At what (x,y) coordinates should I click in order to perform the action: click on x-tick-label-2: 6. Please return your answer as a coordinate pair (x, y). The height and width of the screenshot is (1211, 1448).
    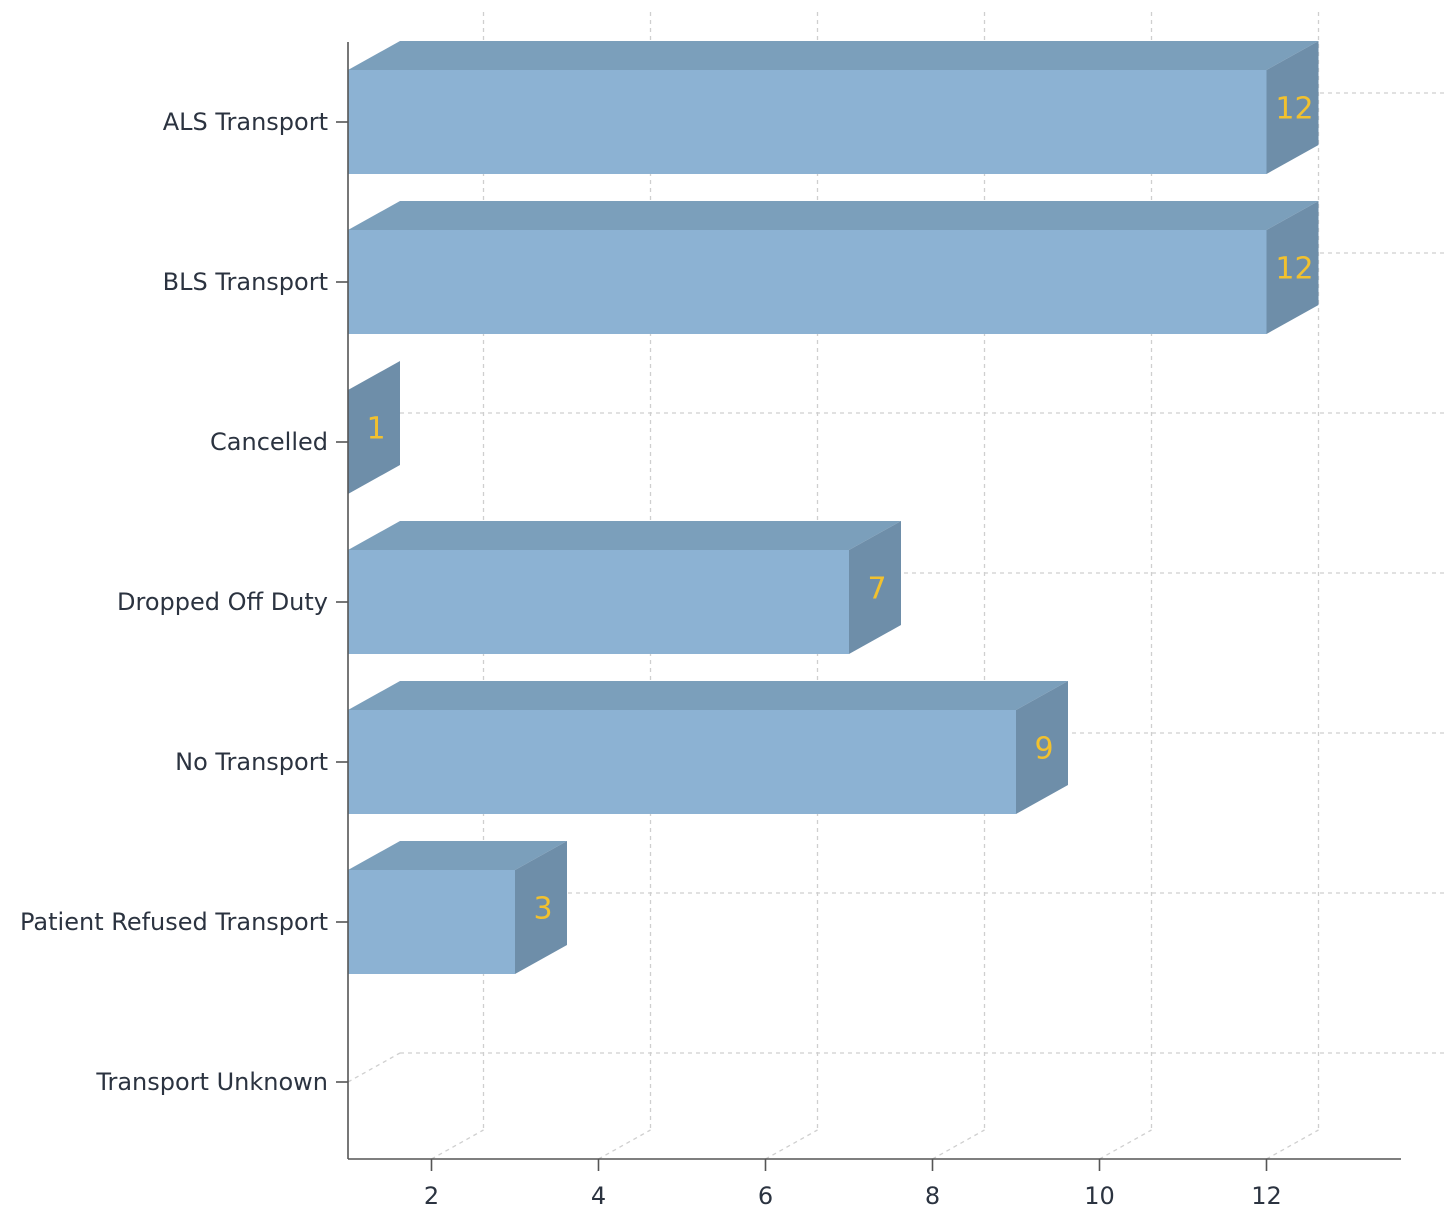
    Looking at the image, I should click on (765, 1196).